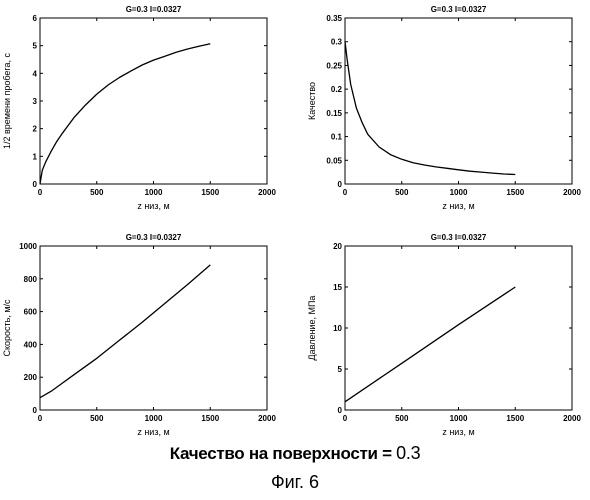 Image resolution: width=590 pixels, height=500 pixels. I want to click on y-tick-label: 1, so click(35, 156).